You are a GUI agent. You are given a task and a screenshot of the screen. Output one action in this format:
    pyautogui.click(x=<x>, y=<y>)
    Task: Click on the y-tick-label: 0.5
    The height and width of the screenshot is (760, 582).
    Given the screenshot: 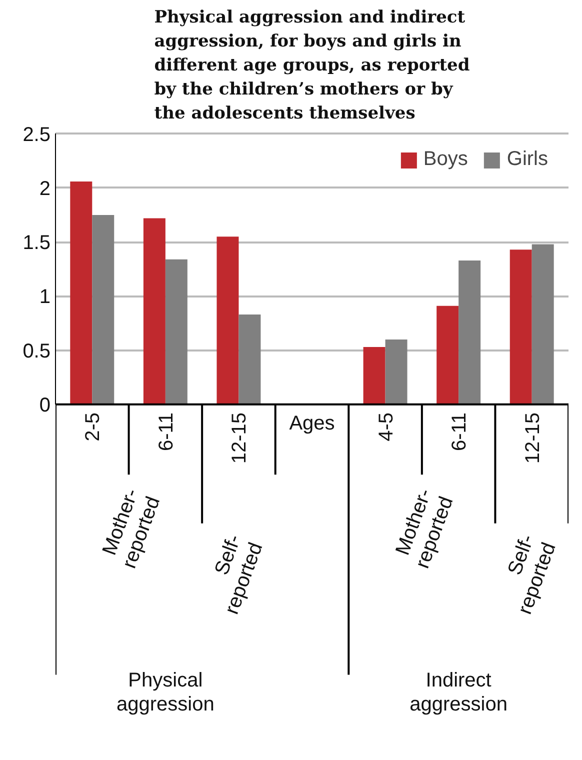 What is the action you would take?
    pyautogui.click(x=36, y=351)
    